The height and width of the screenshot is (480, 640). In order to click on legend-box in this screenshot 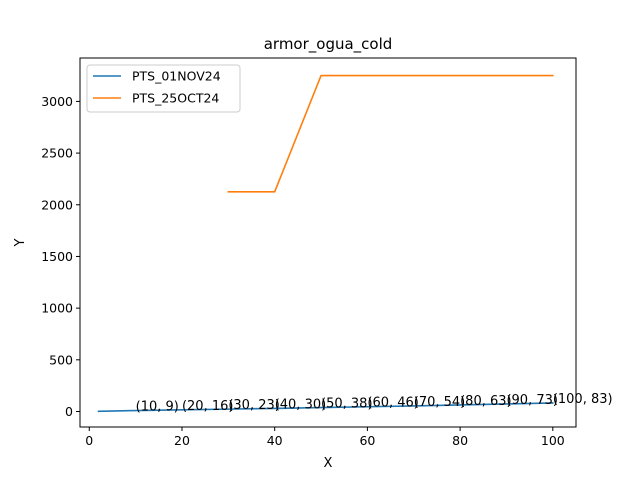, I will do `click(163, 88)`.